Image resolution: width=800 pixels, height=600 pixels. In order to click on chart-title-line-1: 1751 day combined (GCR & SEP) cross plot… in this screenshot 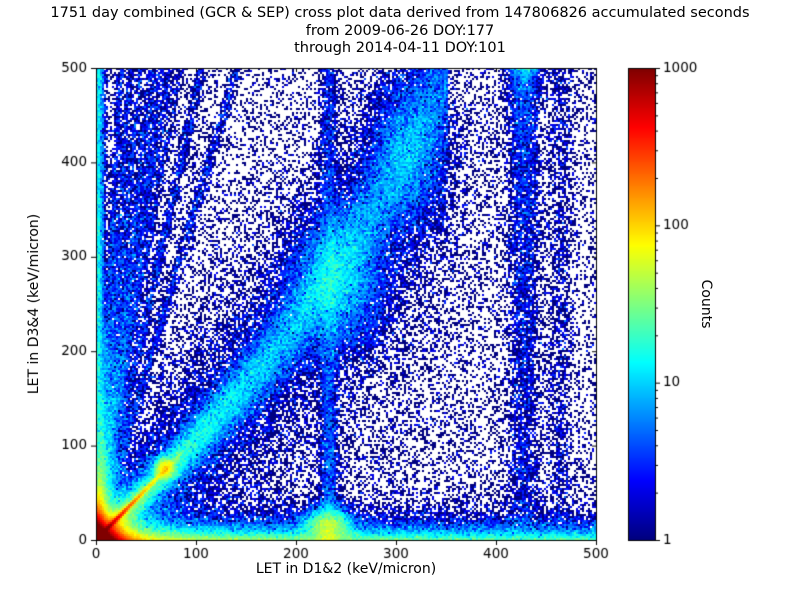, I will do `click(400, 13)`.